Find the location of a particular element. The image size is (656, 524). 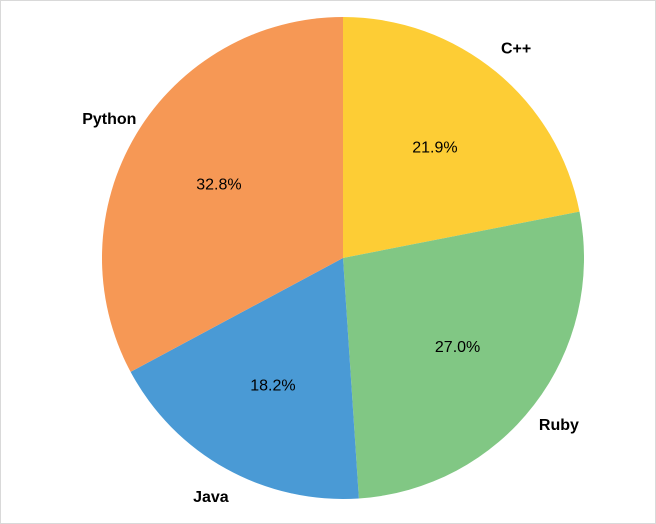

pct-label-ruby: 27.0% is located at coordinates (457, 347).